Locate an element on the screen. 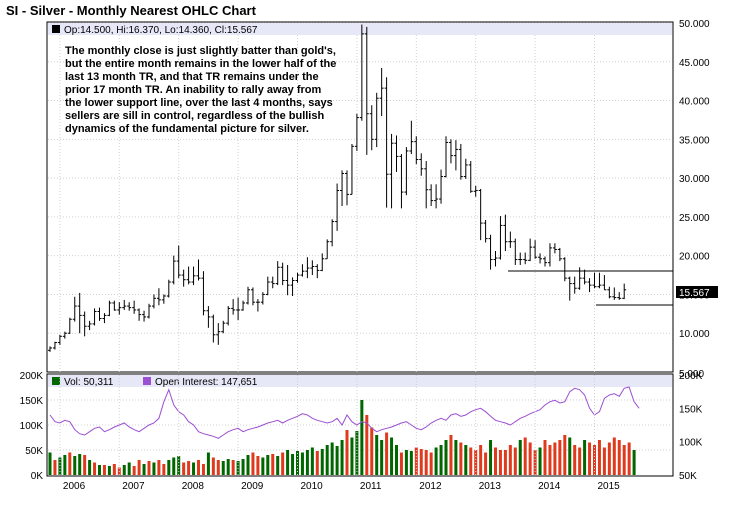  volume-bars is located at coordinates (342, 437).